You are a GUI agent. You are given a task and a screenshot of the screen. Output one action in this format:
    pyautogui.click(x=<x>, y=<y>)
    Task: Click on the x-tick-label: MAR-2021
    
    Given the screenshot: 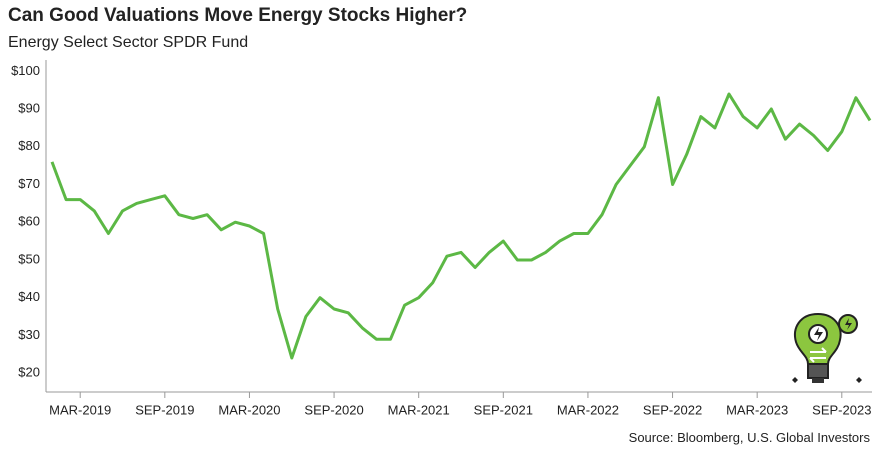 What is the action you would take?
    pyautogui.click(x=419, y=409)
    